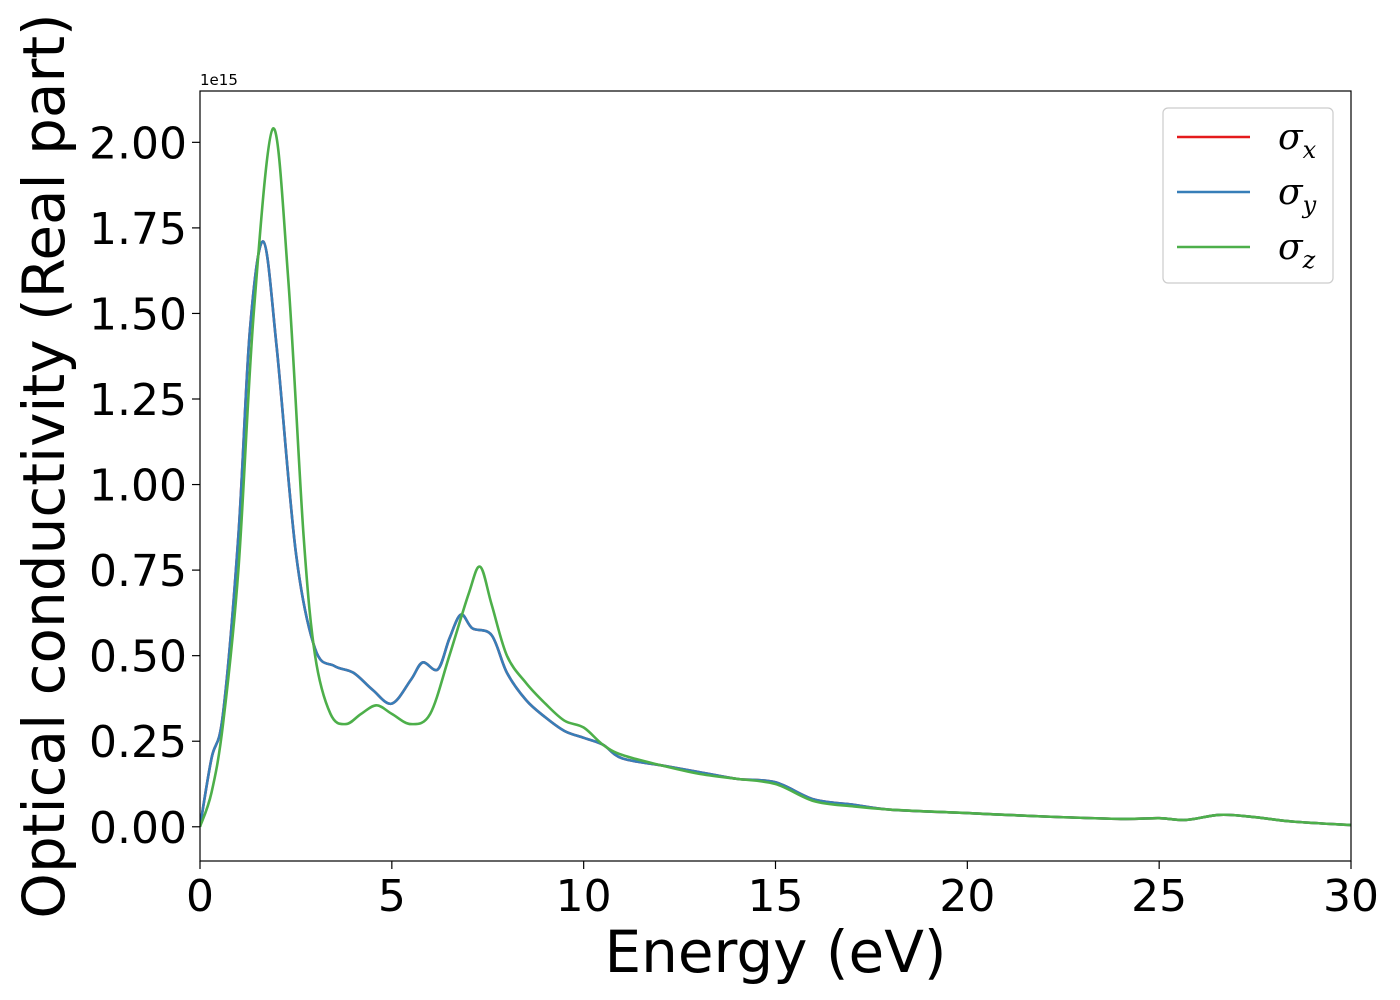 The height and width of the screenshot is (1000, 1400). What do you see at coordinates (138, 486) in the screenshot?
I see `y-tick-label: 1.00` at bounding box center [138, 486].